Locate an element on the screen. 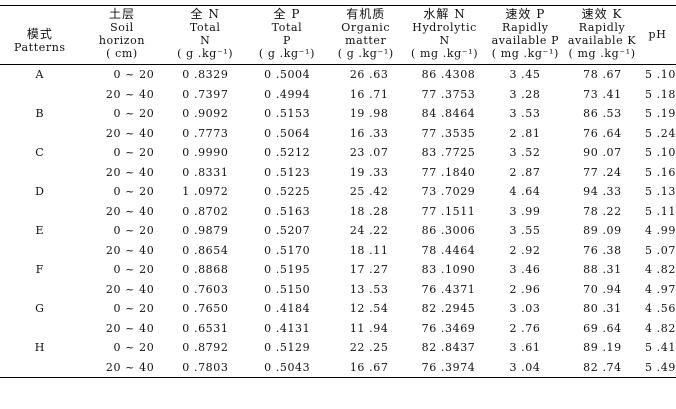  organic-matter-cell: 16 .71 is located at coordinates (369, 94).